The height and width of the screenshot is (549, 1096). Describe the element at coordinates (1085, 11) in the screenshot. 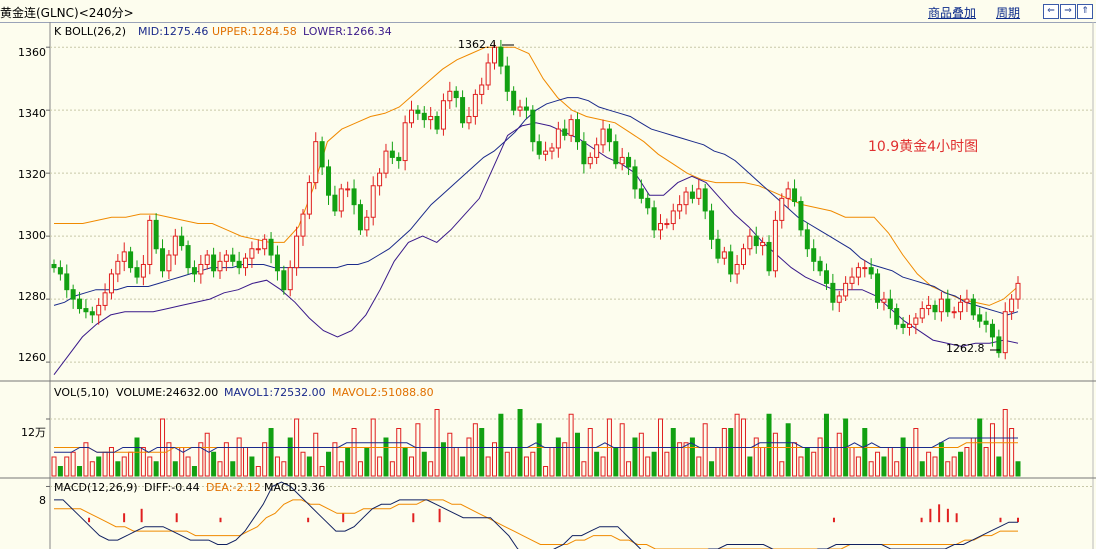

I see `nav-up-button: ⇑` at that location.